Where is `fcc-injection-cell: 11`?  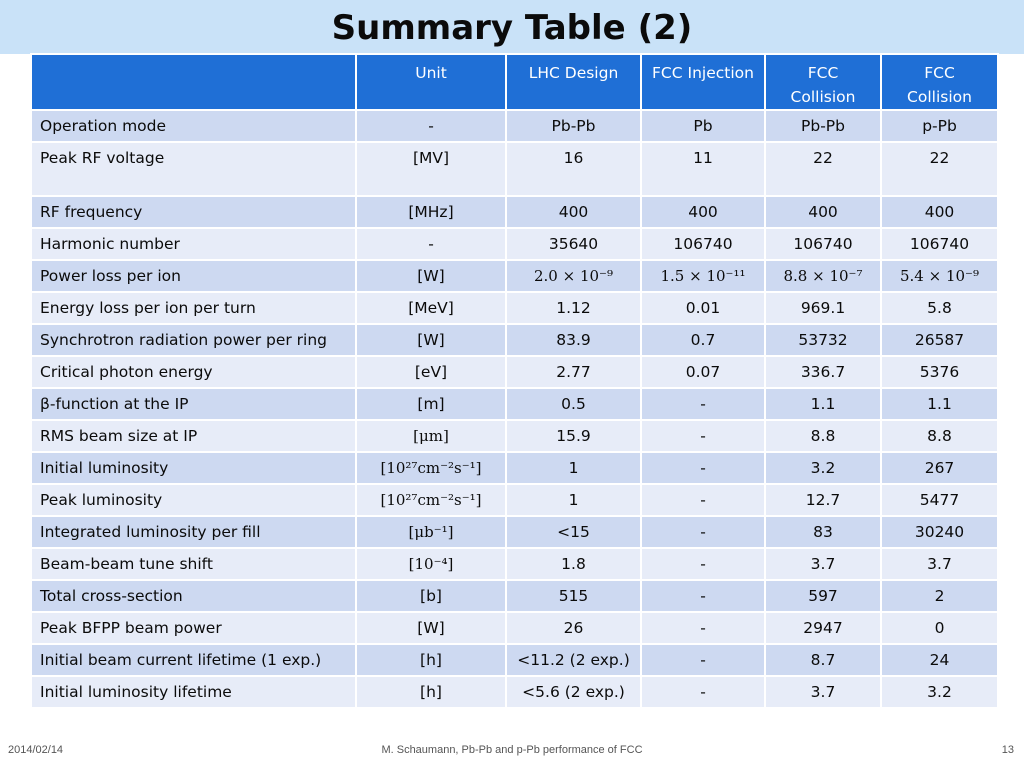 fcc-injection-cell: 11 is located at coordinates (703, 169).